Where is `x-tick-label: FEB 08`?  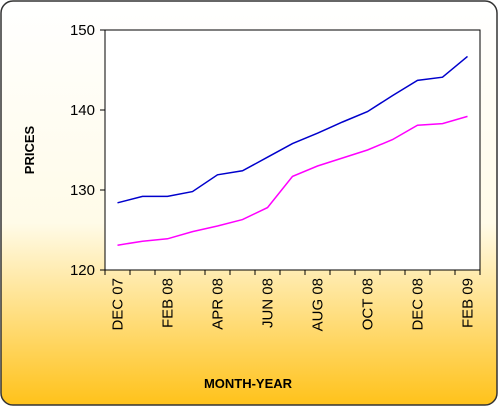
x-tick-label: FEB 08 is located at coordinates (168, 303).